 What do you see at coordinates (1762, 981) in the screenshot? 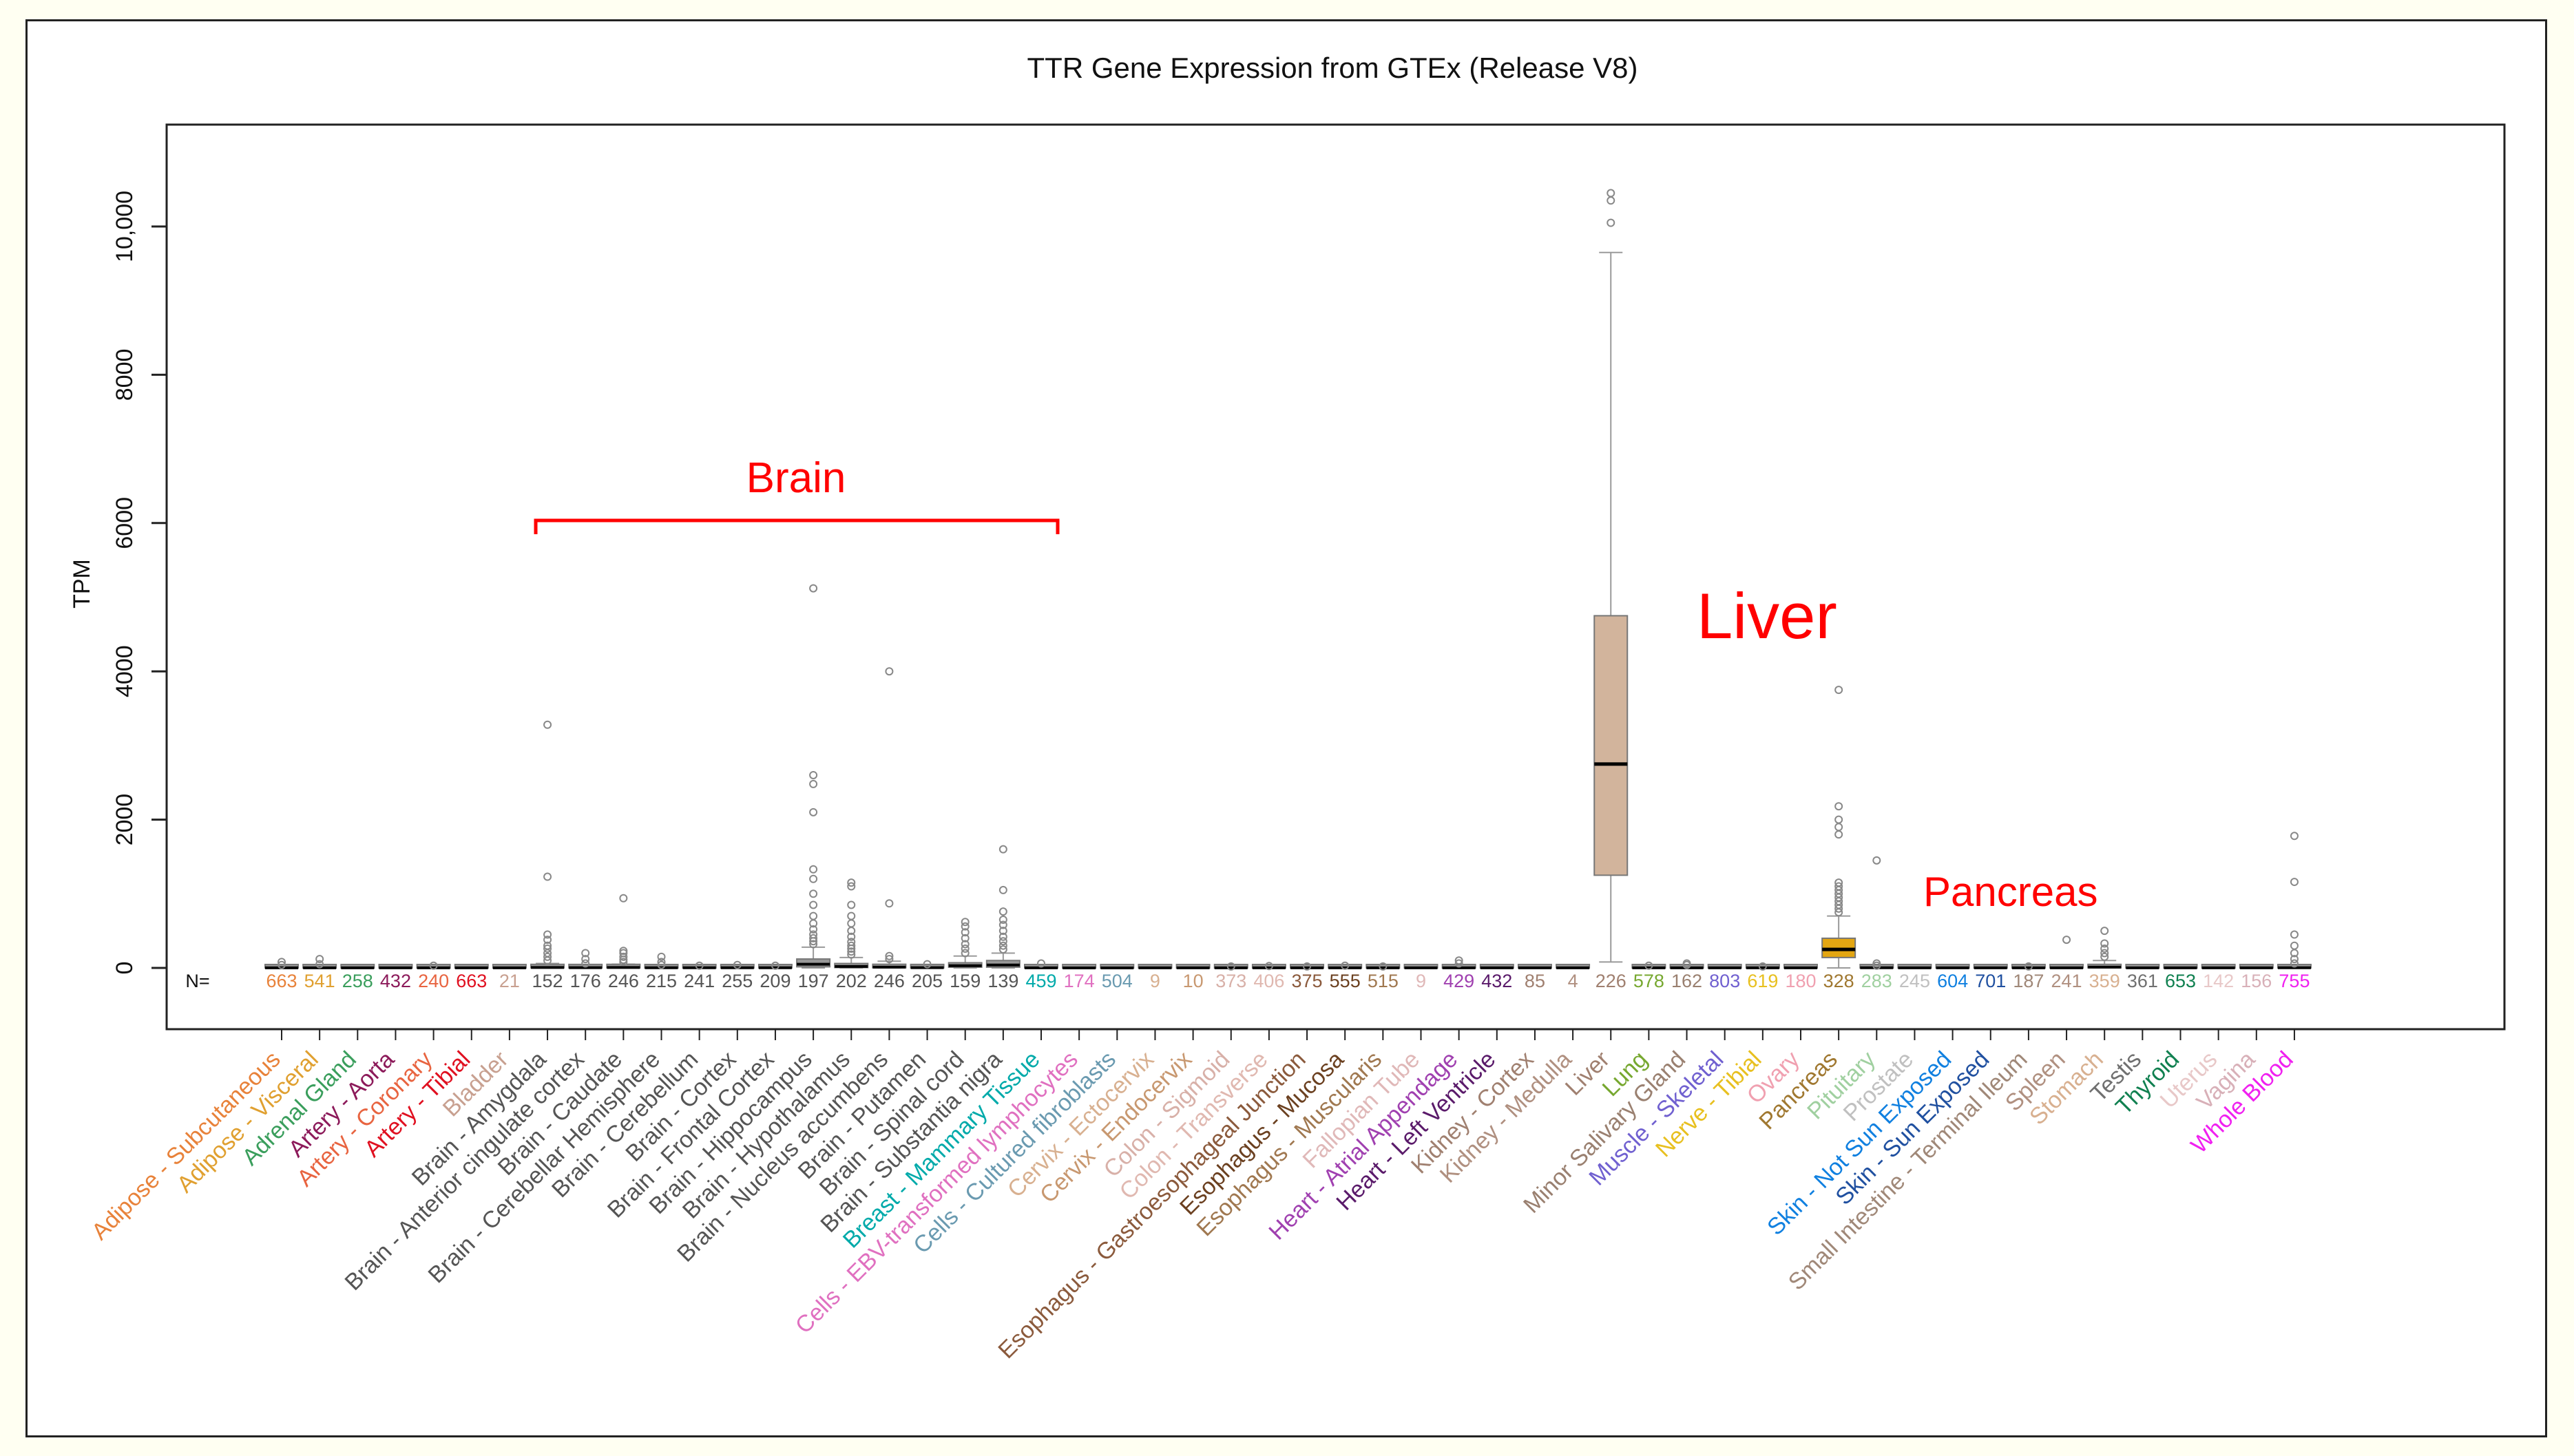
I see `n-count: 619` at bounding box center [1762, 981].